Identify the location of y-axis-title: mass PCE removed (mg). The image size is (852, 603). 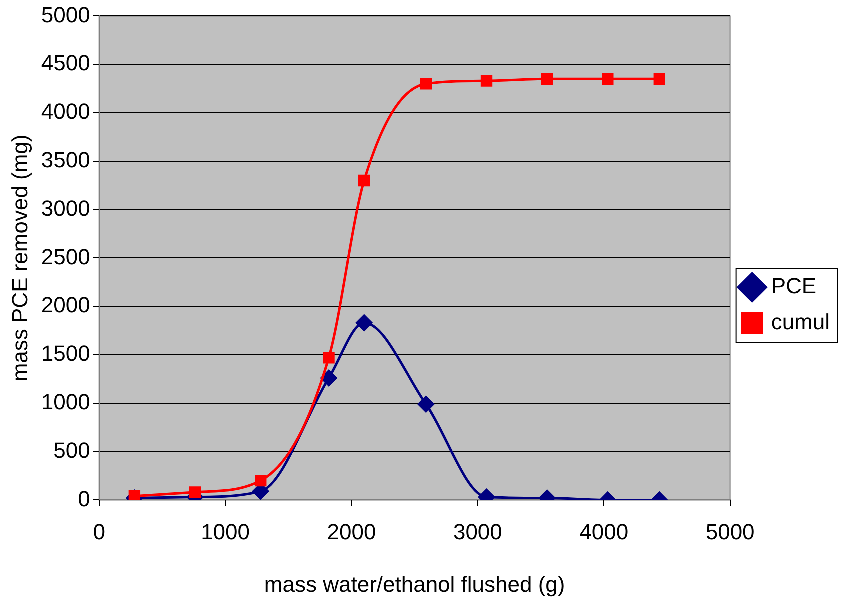
(19, 258).